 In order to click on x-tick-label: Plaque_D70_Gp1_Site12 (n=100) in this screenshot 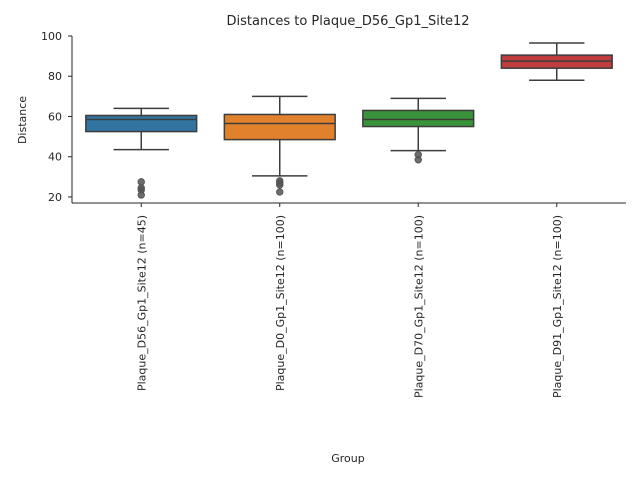, I will do `click(418, 306)`.